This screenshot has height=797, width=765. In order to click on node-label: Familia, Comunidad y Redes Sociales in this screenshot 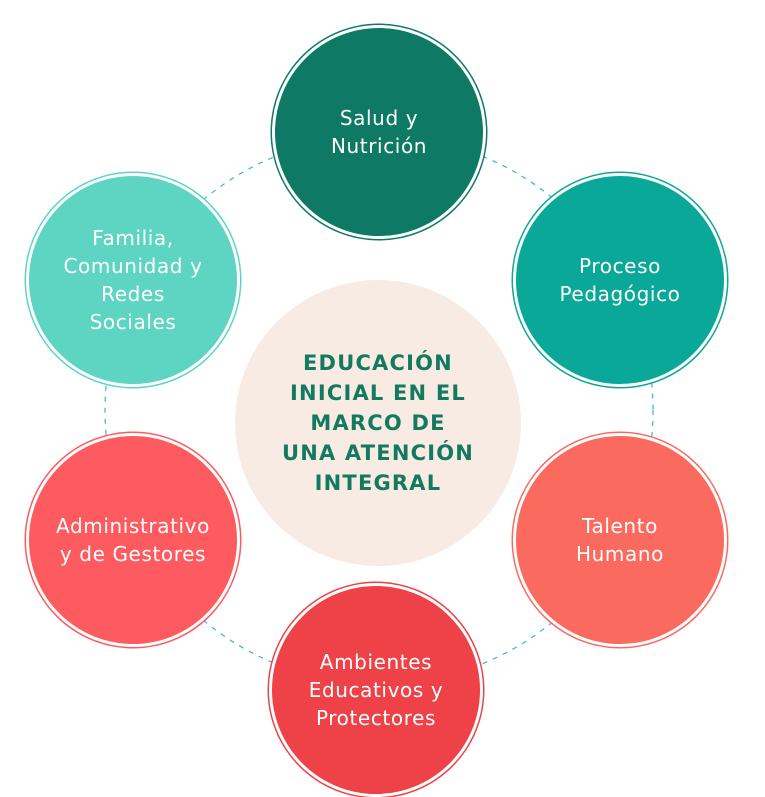, I will do `click(133, 280)`.